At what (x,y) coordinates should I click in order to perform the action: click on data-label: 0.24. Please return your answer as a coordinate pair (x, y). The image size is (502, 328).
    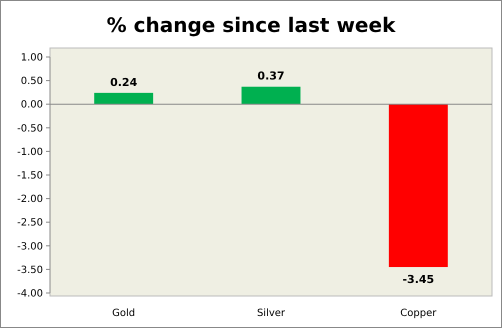
    Looking at the image, I should click on (124, 82).